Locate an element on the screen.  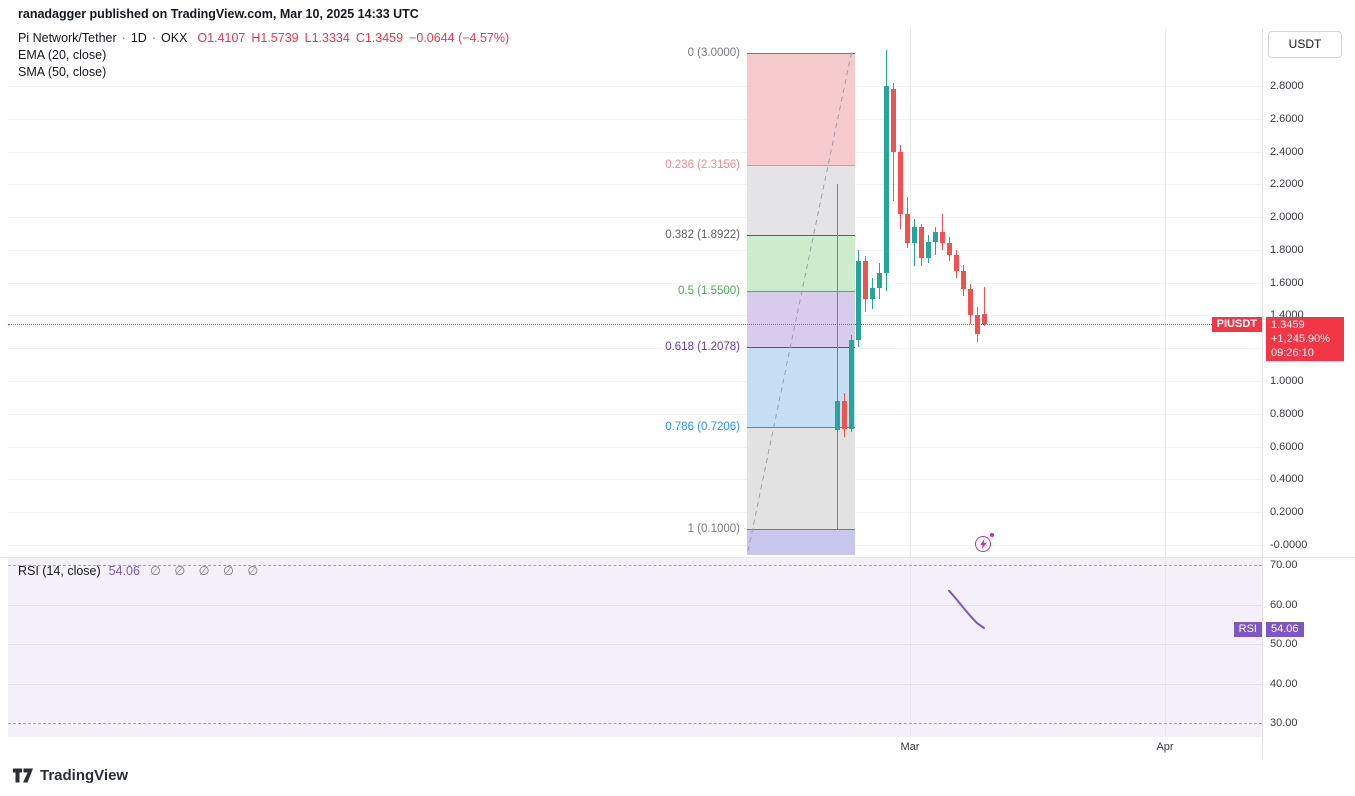
current-price-line is located at coordinates (635, 324).